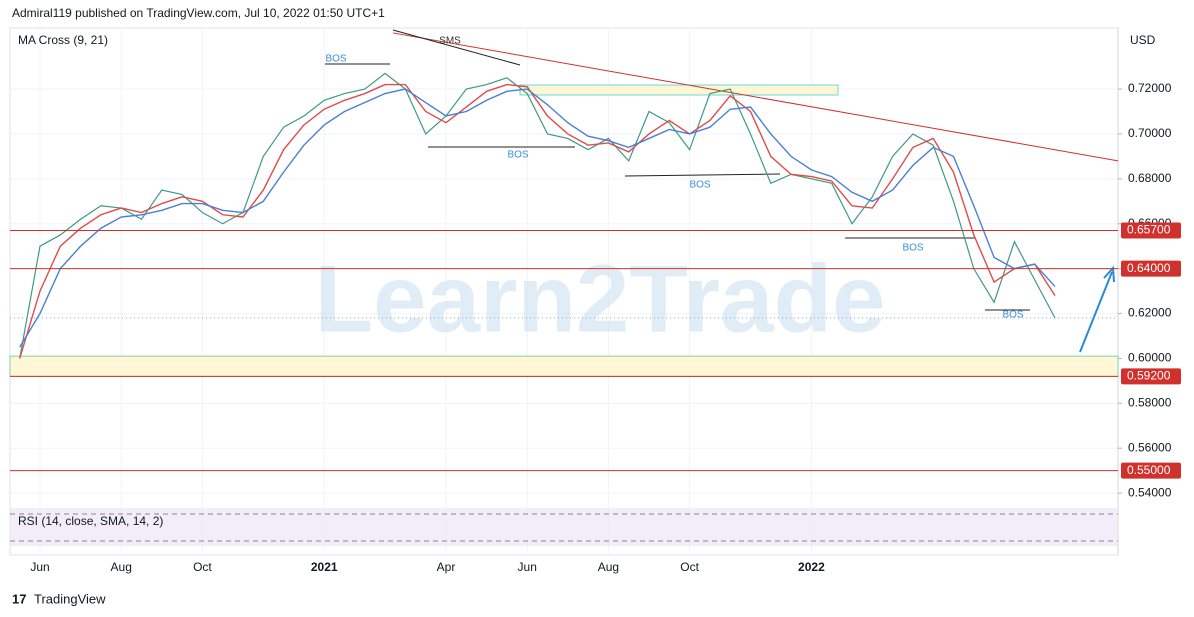 The width and height of the screenshot is (1194, 617). What do you see at coordinates (1150, 402) in the screenshot?
I see `y-tick-label: 0.58000` at bounding box center [1150, 402].